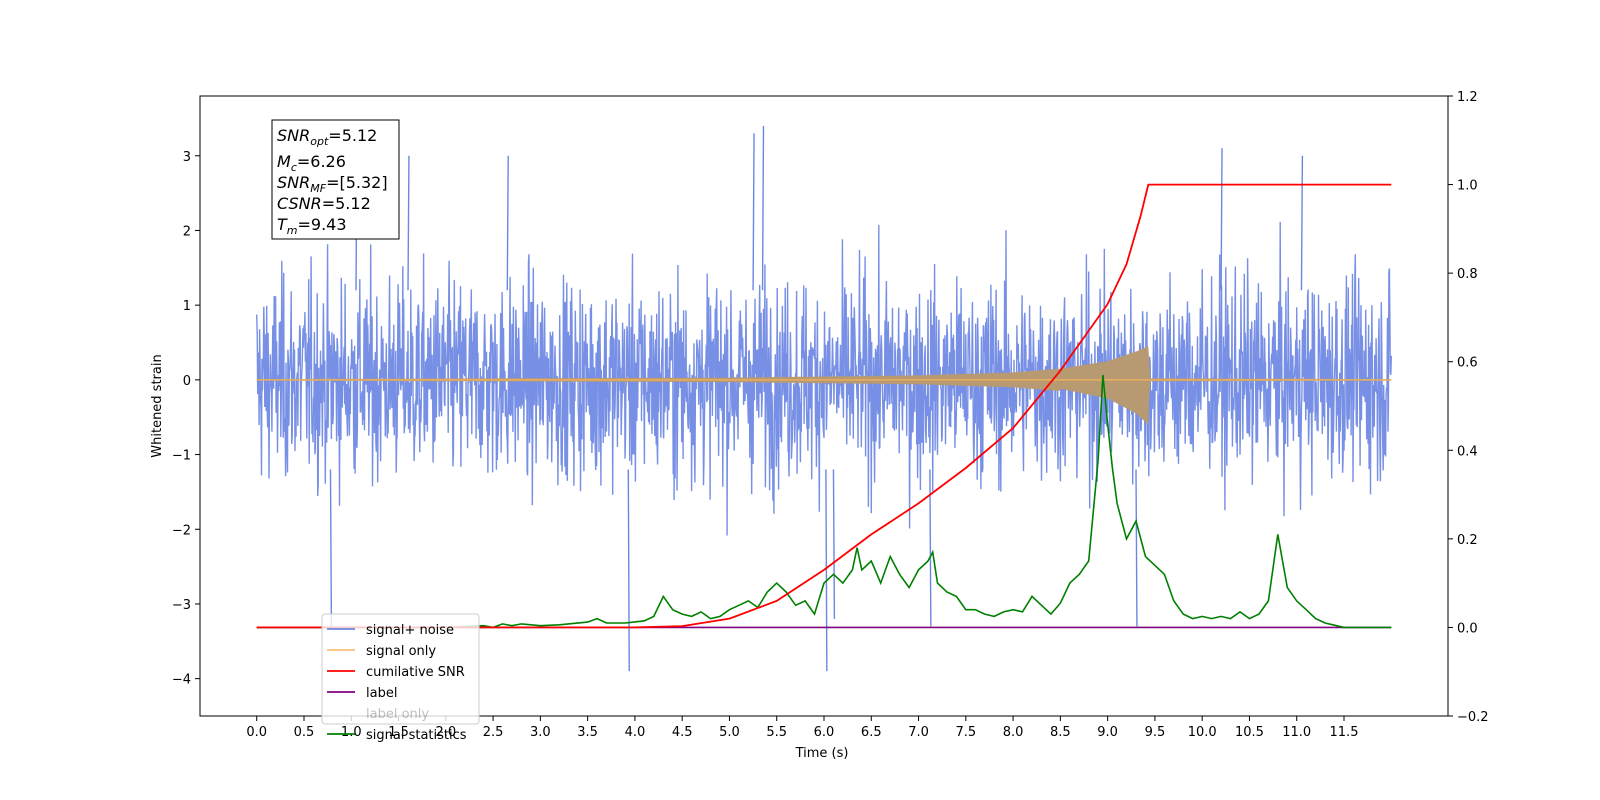 The image size is (1600, 800). Describe the element at coordinates (401, 651) in the screenshot. I see `legend-label: signal only` at that location.